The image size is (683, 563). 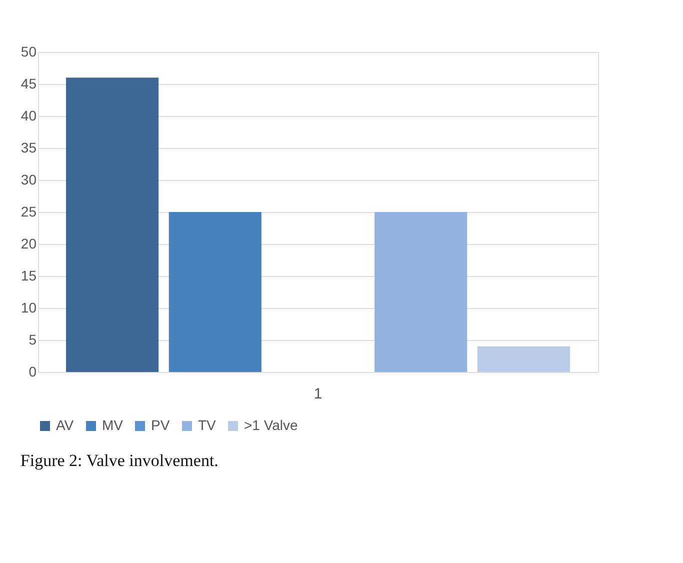 What do you see at coordinates (32, 372) in the screenshot?
I see `y-tick-label: 0` at bounding box center [32, 372].